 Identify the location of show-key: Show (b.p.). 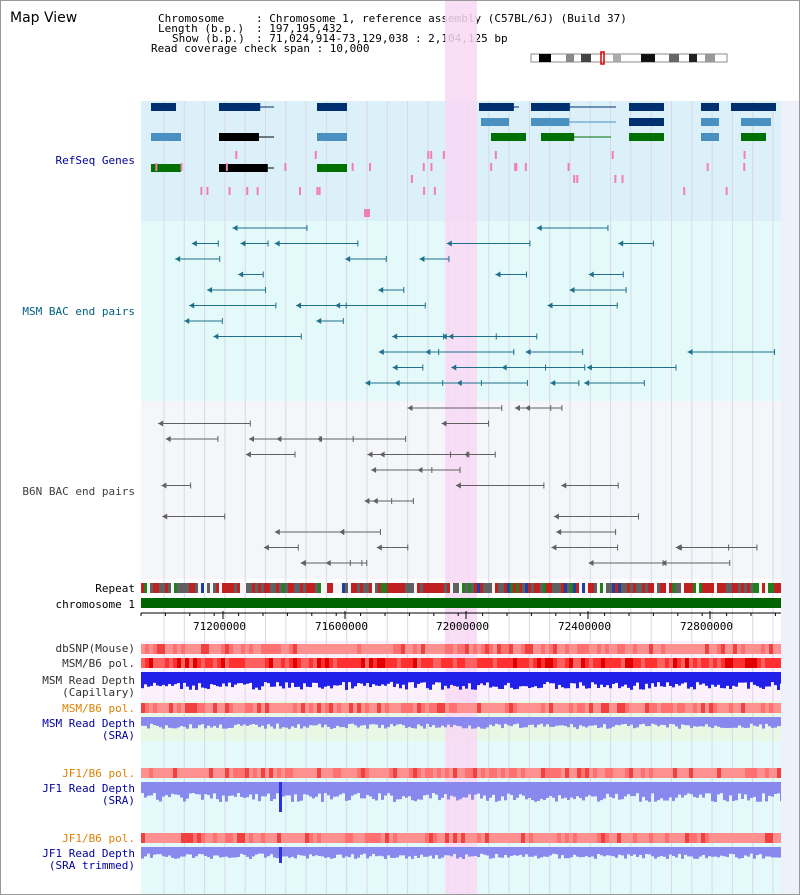
(208, 38).